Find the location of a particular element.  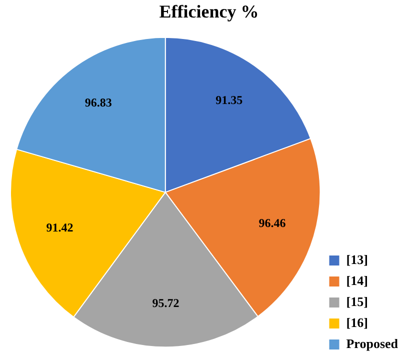

data-label: 91.42 is located at coordinates (60, 227).